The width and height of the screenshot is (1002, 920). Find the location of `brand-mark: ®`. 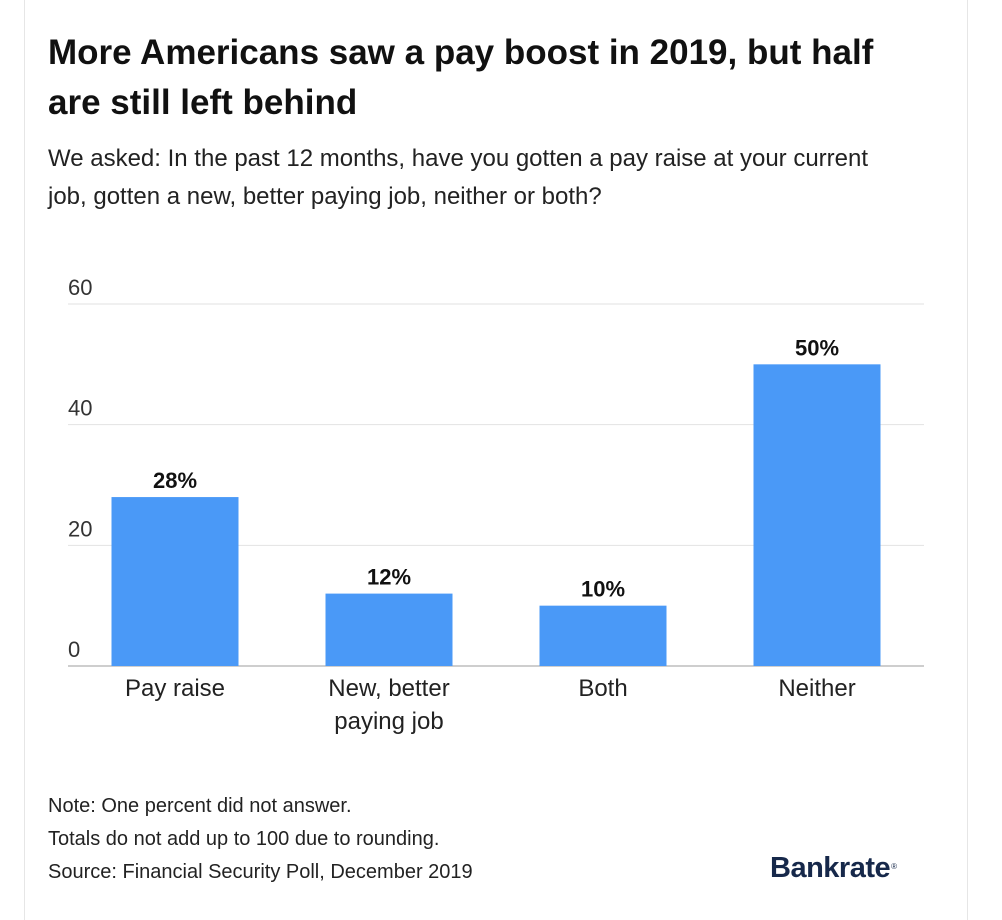

brand-mark: ® is located at coordinates (894, 866).